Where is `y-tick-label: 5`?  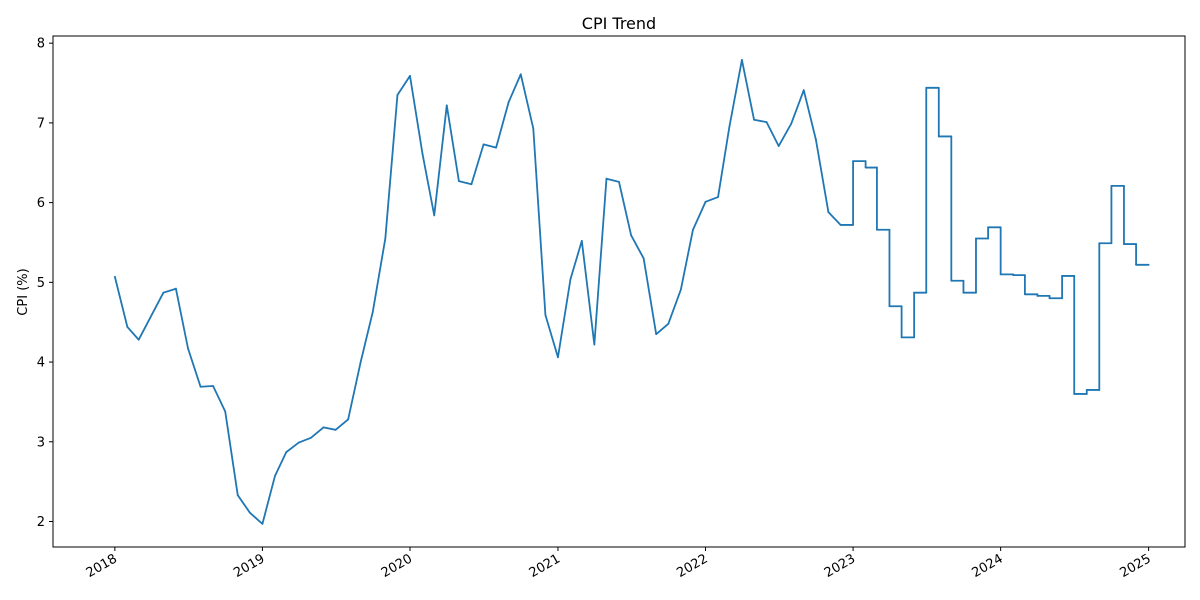
y-tick-label: 5 is located at coordinates (41, 283).